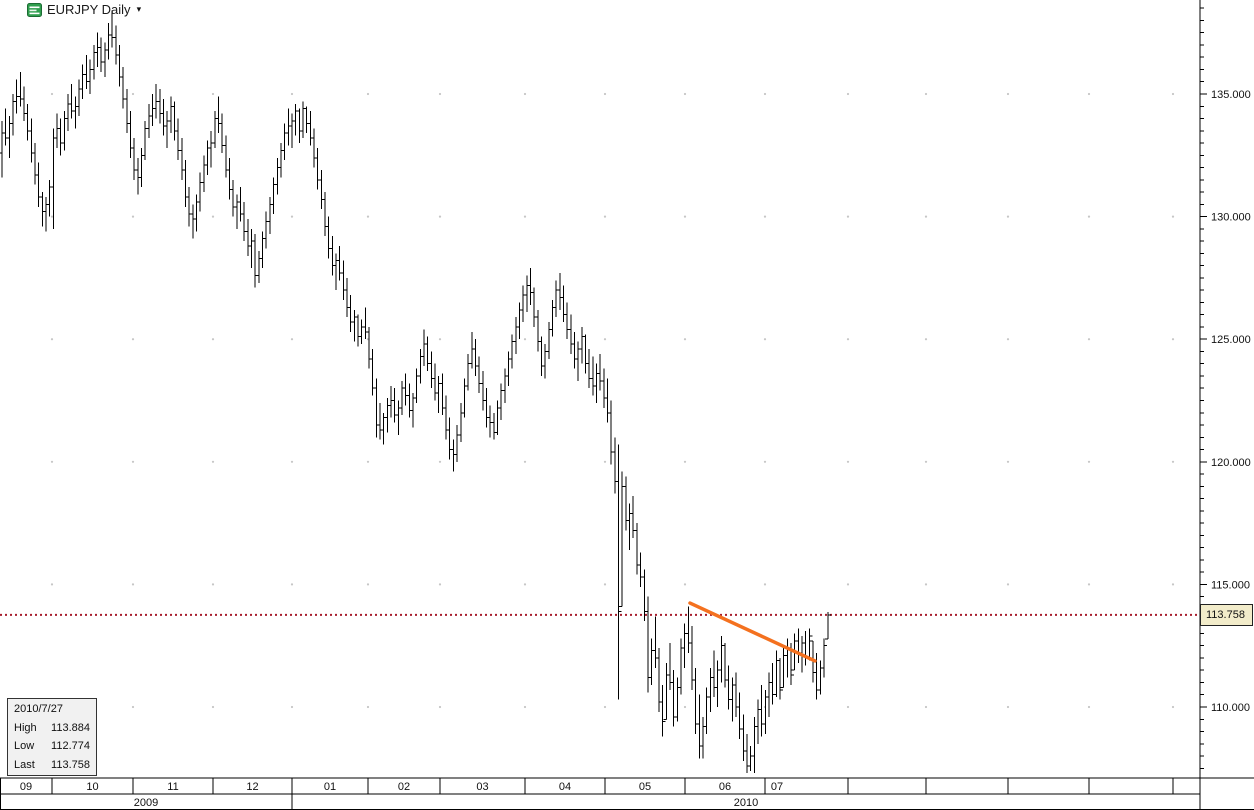  Describe the element at coordinates (330, 787) in the screenshot. I see `month-label: 01` at that location.